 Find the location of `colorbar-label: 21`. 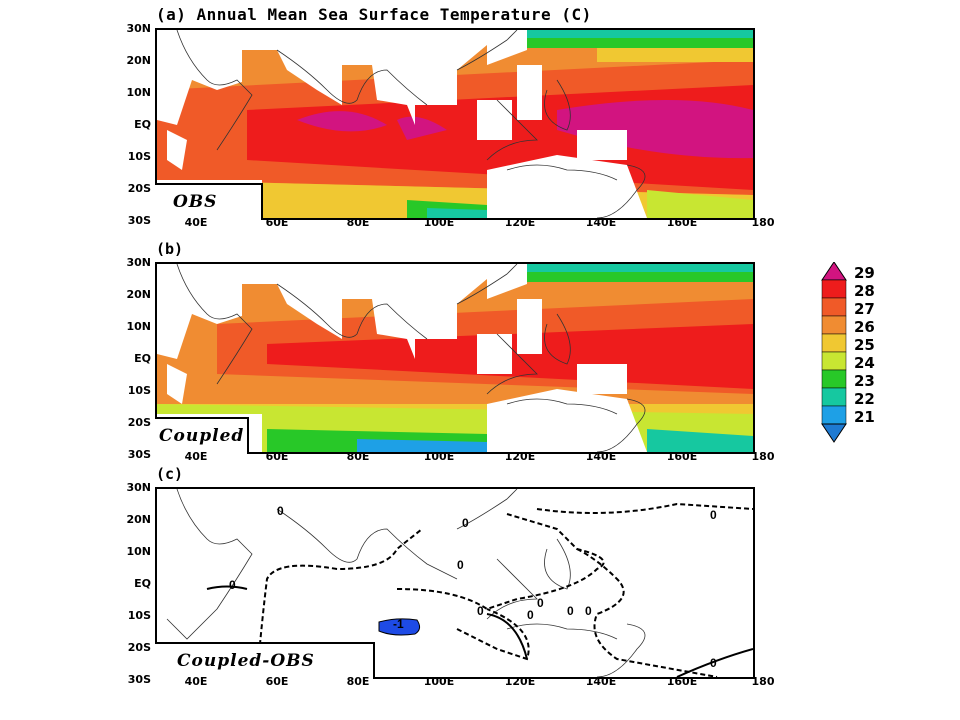

colorbar-label: 21 is located at coordinates (864, 417).